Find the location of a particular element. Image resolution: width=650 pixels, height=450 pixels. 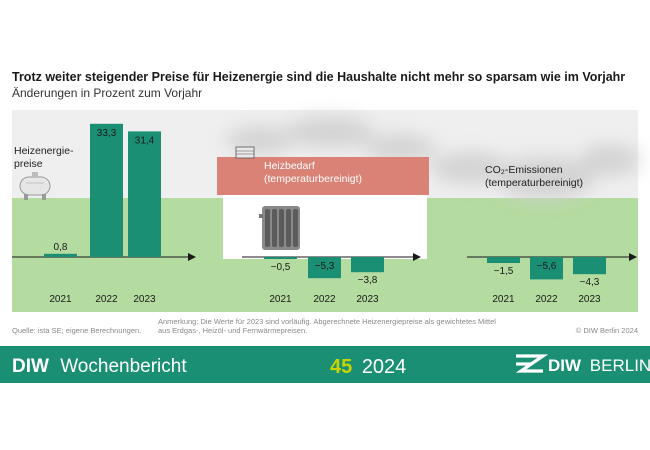

panel-label-prices: Heizenergie- preise is located at coordinates (45, 157).